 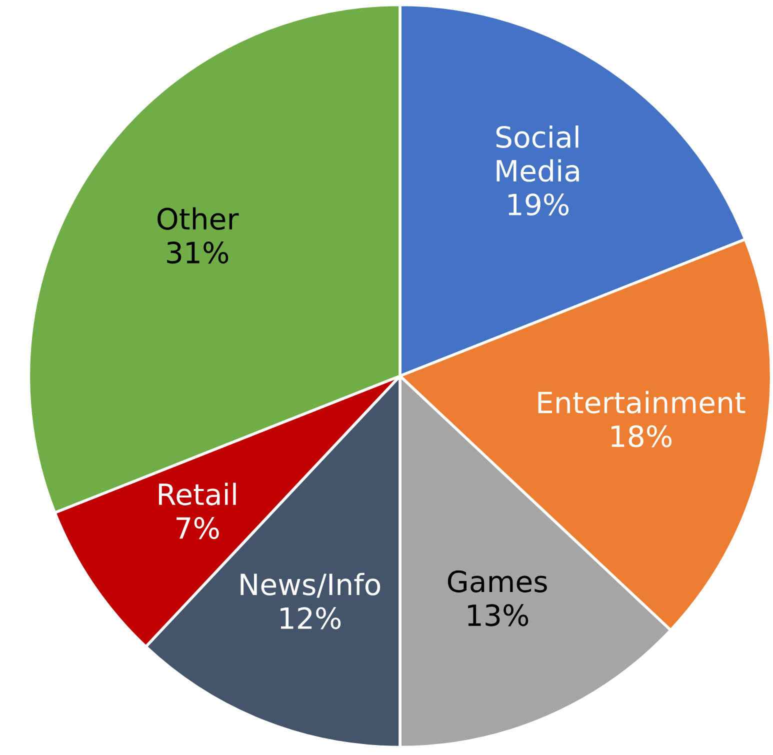 I want to click on slice-label: Other, so click(x=198, y=218).